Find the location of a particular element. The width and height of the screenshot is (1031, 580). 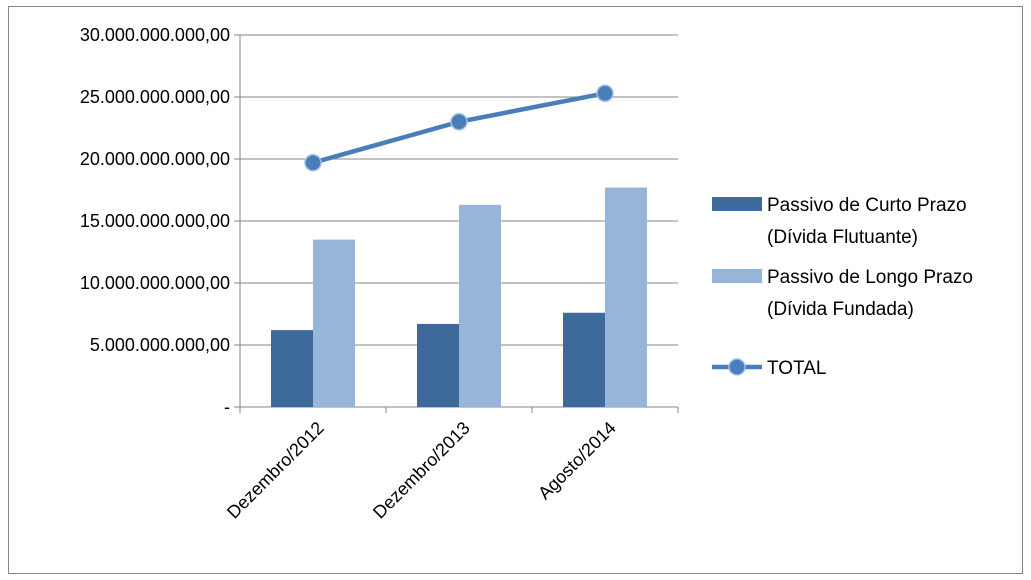

bar-series-1-dezembro-2012 is located at coordinates (334, 323).